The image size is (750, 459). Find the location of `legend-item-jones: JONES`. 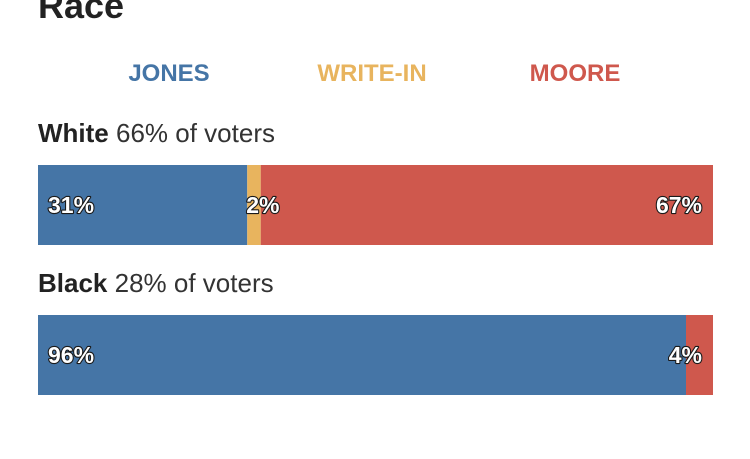

legend-item-jones: JONES is located at coordinates (169, 73).